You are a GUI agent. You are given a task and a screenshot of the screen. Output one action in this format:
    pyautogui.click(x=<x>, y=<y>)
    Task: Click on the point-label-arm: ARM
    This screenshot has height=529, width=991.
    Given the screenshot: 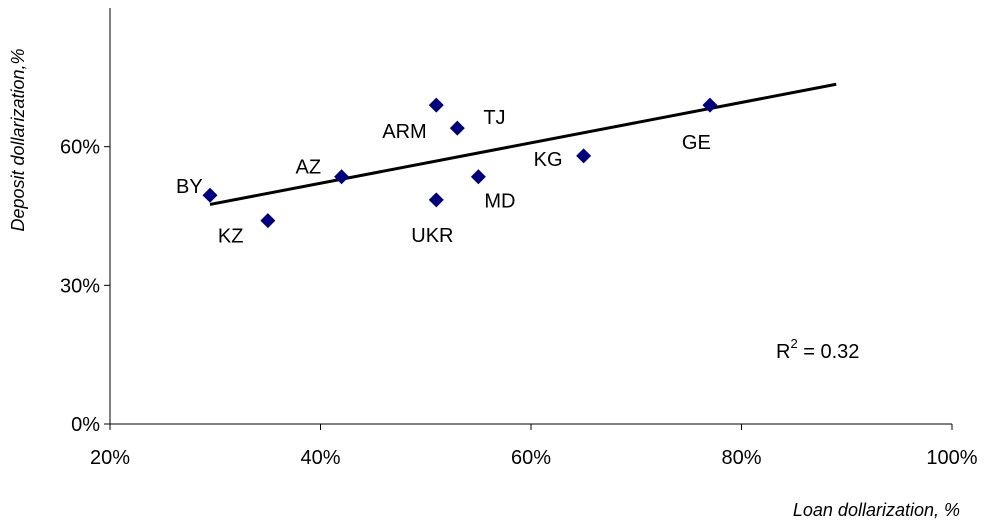 What is the action you would take?
    pyautogui.click(x=404, y=132)
    